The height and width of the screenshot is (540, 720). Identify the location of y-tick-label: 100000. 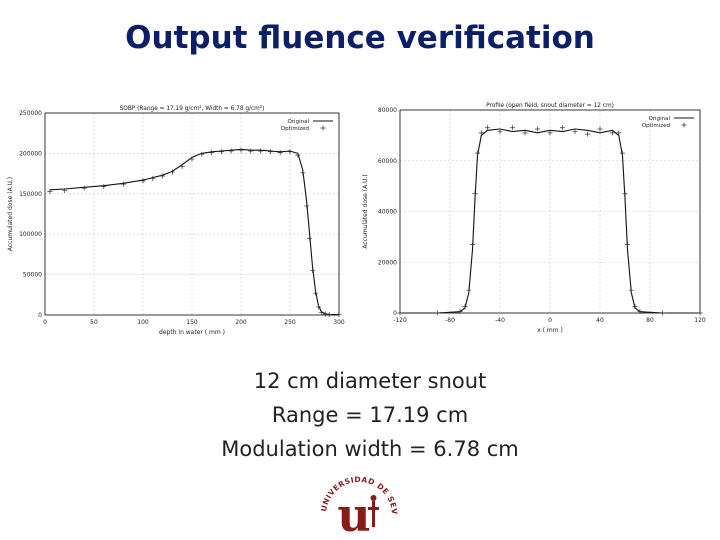
(30, 234).